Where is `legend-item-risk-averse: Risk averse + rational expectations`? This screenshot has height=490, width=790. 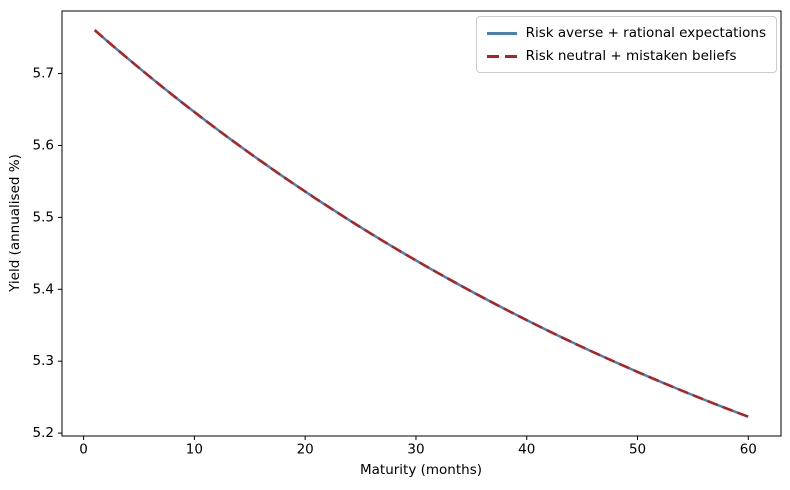
legend-item-risk-averse: Risk averse + rational expectations is located at coordinates (626, 33).